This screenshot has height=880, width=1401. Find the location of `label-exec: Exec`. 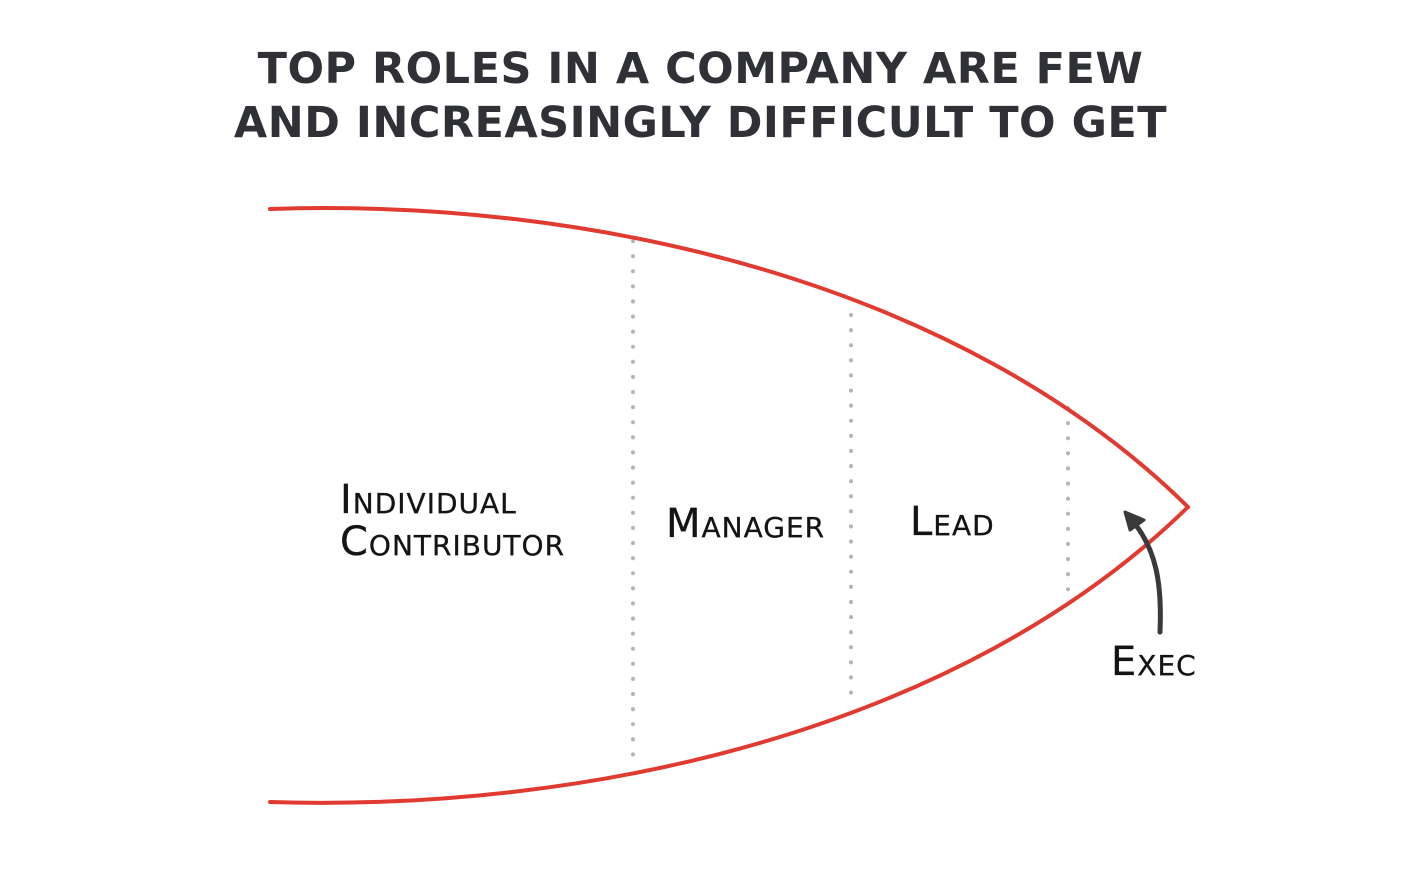

label-exec: Exec is located at coordinates (1154, 662).